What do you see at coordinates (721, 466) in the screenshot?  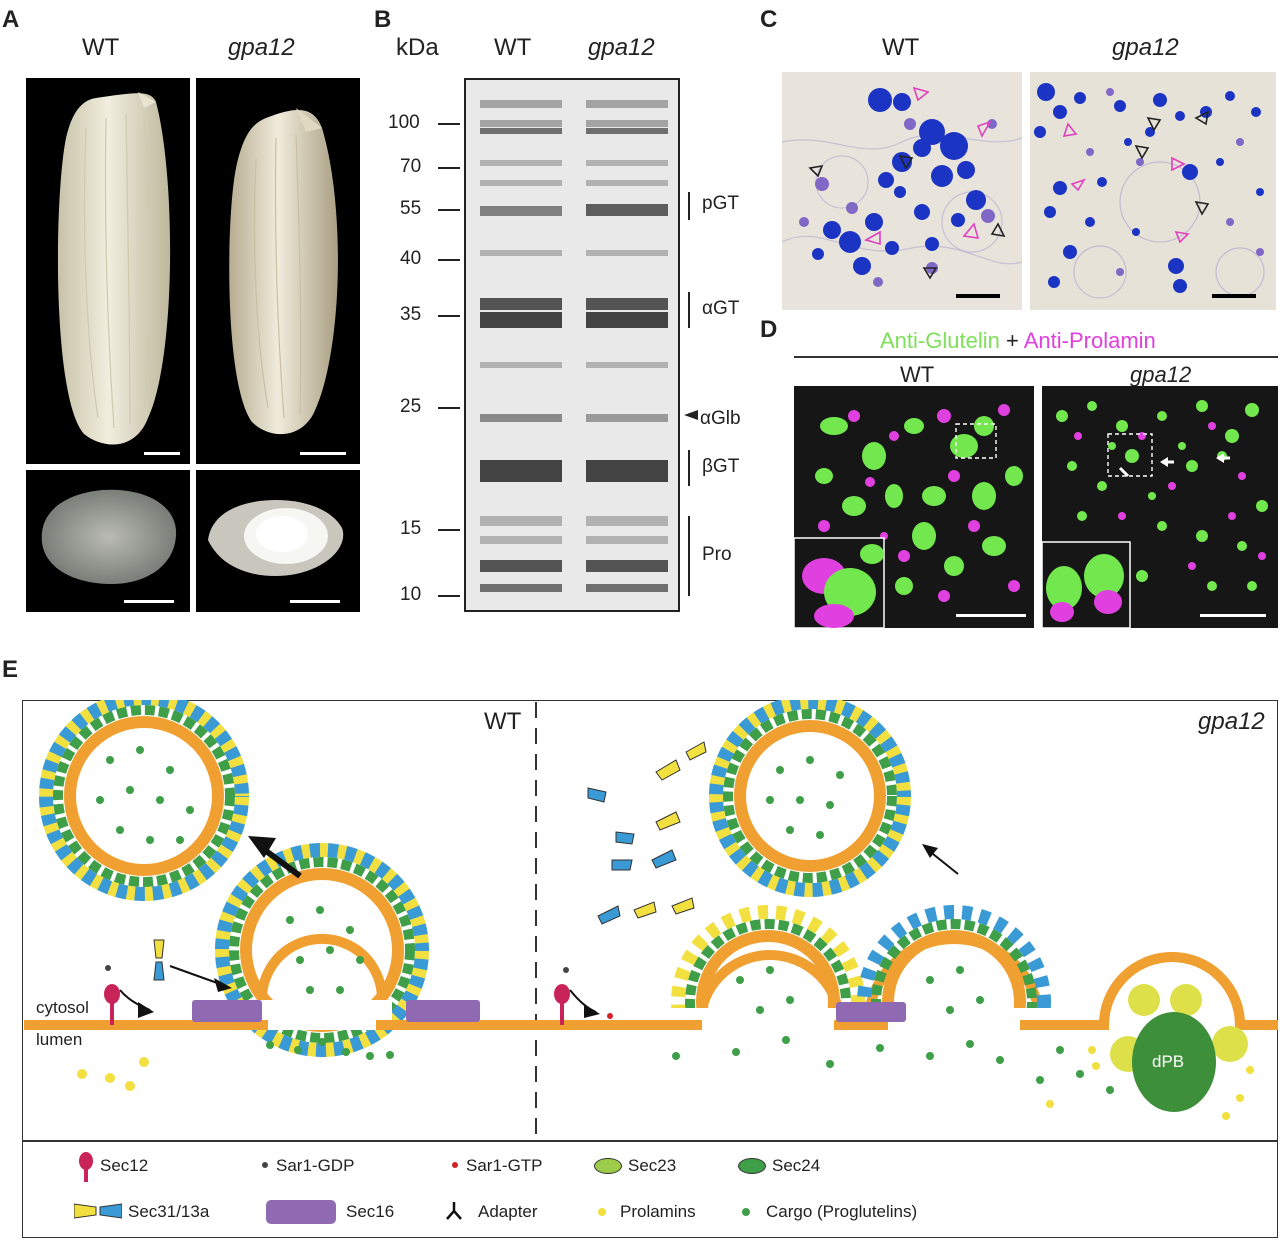 I see `bgt-label: βGT` at bounding box center [721, 466].